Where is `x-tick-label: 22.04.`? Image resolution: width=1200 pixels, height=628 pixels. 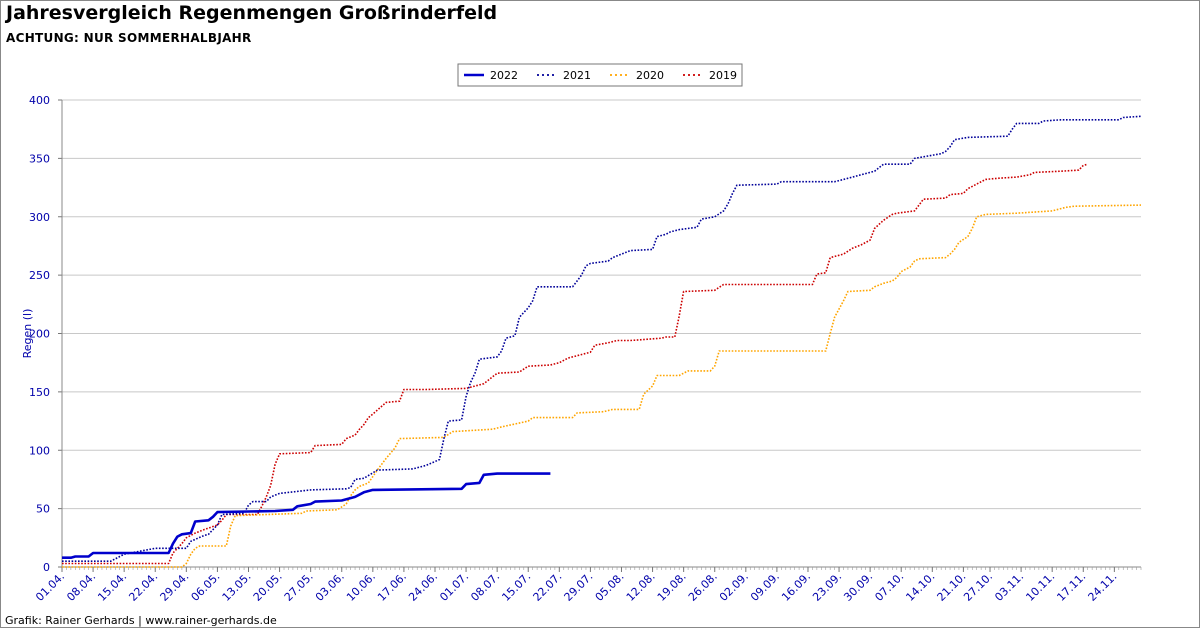
x-tick-label: 22.04. is located at coordinates (143, 587).